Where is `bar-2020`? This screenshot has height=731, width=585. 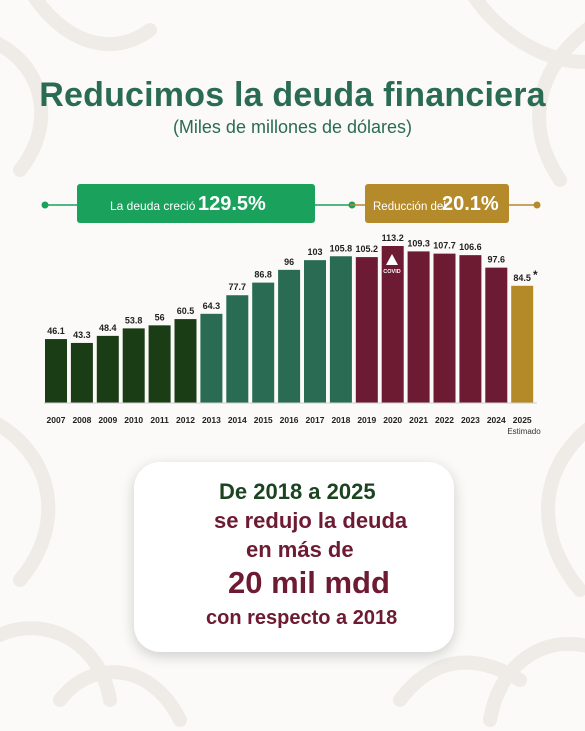
bar-2020 is located at coordinates (392, 324).